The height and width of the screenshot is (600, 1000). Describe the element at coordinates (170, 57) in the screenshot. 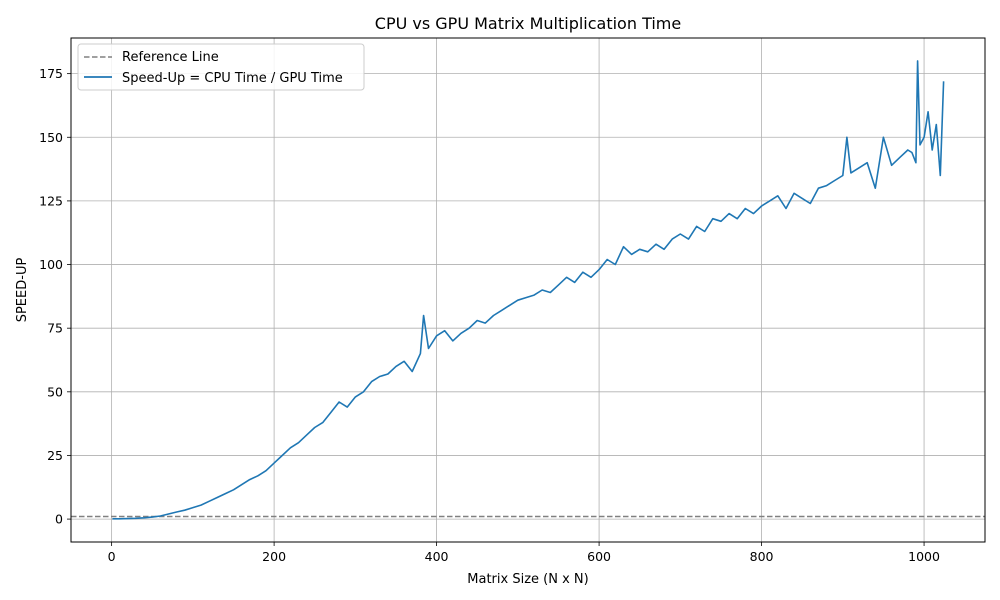

I see `legend-label-reference-line: Reference Line` at that location.